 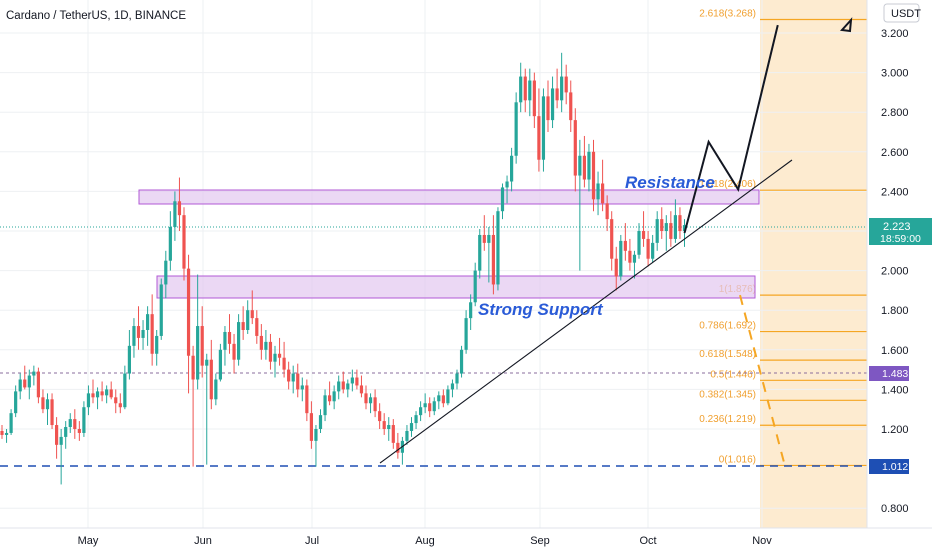 I want to click on fib-label: 2.618(3.268), so click(x=727, y=14).